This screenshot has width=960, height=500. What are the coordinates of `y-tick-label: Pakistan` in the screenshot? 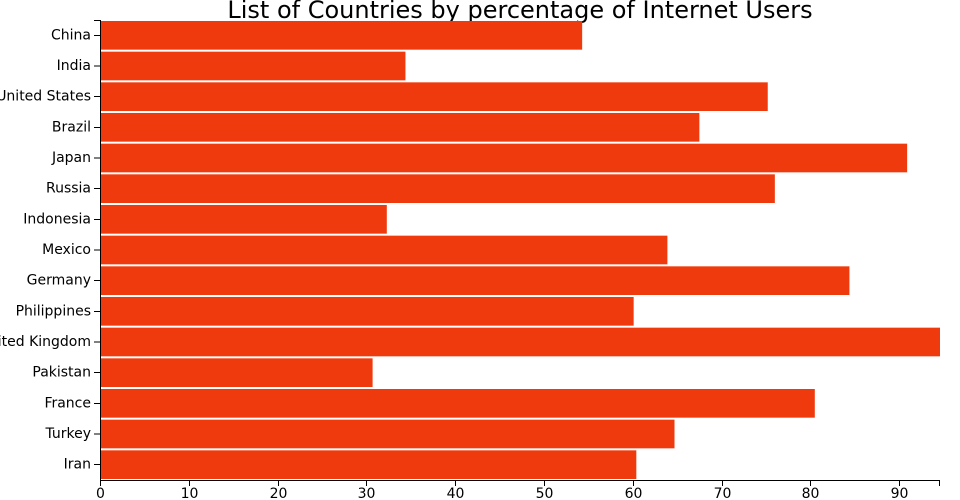 It's located at (61, 373).